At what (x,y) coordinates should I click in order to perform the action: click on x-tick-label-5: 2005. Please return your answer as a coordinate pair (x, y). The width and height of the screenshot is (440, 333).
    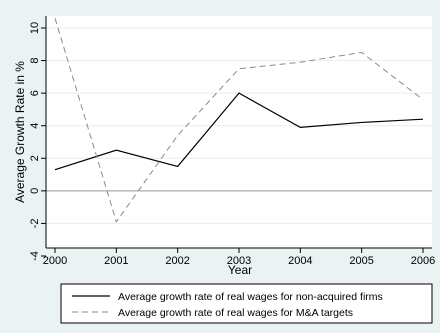
    Looking at the image, I should click on (361, 261).